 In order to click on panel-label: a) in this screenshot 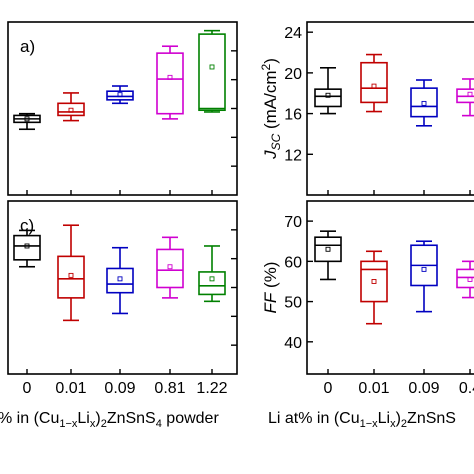, I will do `click(27, 46)`.